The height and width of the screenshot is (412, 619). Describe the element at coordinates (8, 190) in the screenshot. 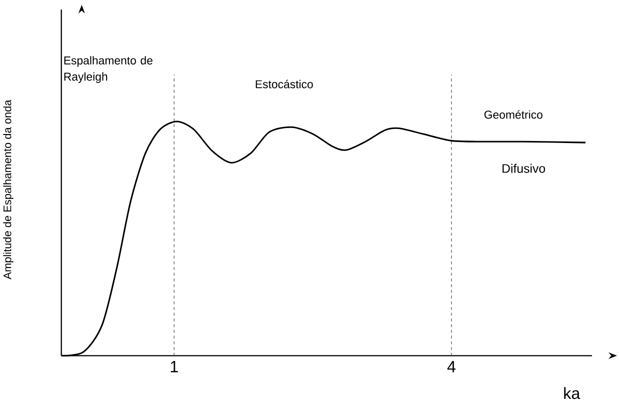

I see `y-axis-title: Amplitude de Espalhamento da onda` at that location.